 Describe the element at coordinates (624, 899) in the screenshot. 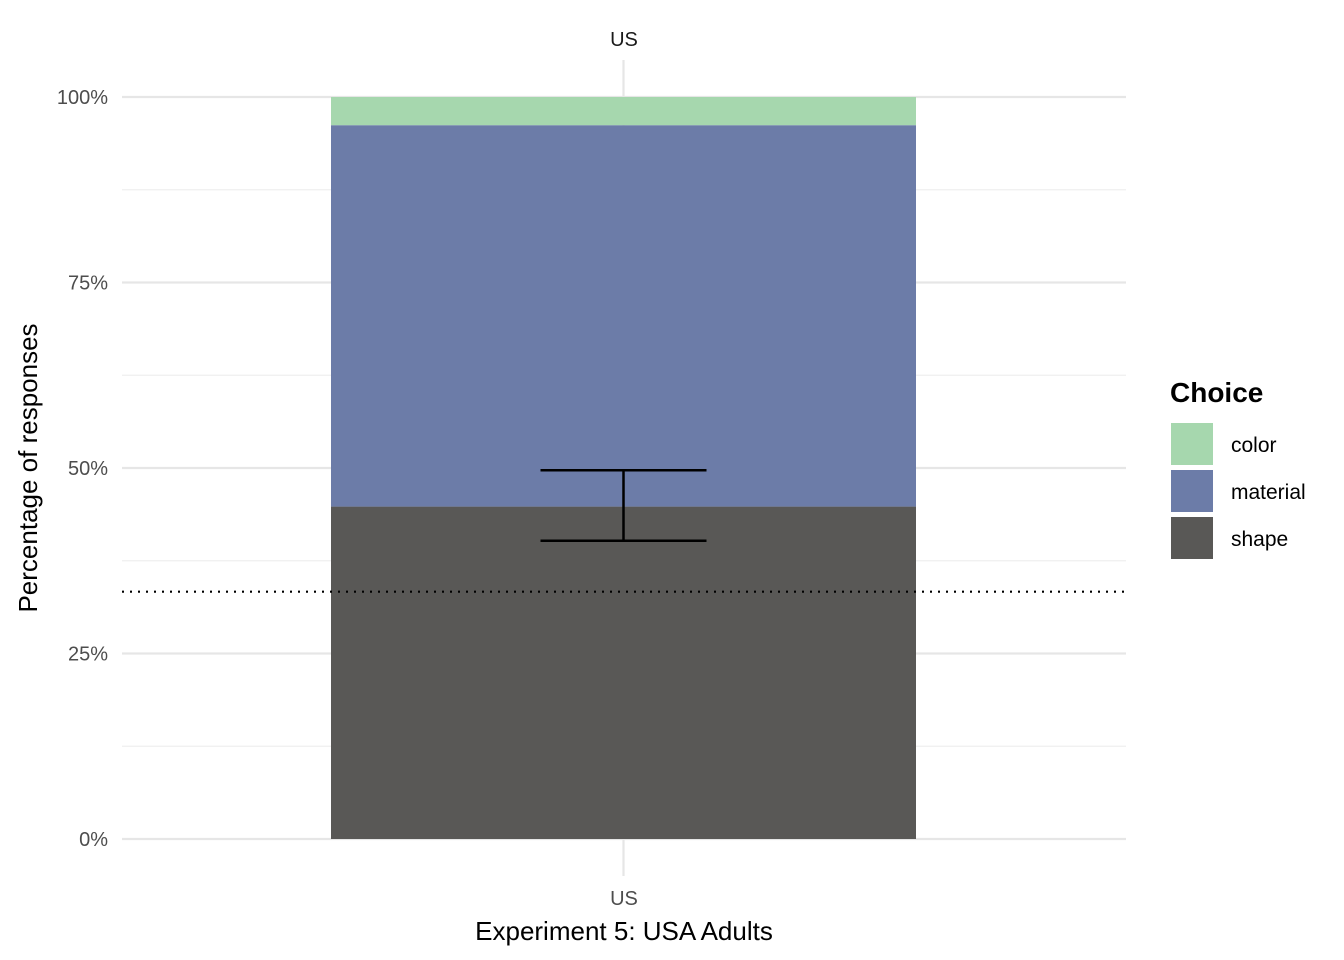

I see `x-tick-label: US` at that location.